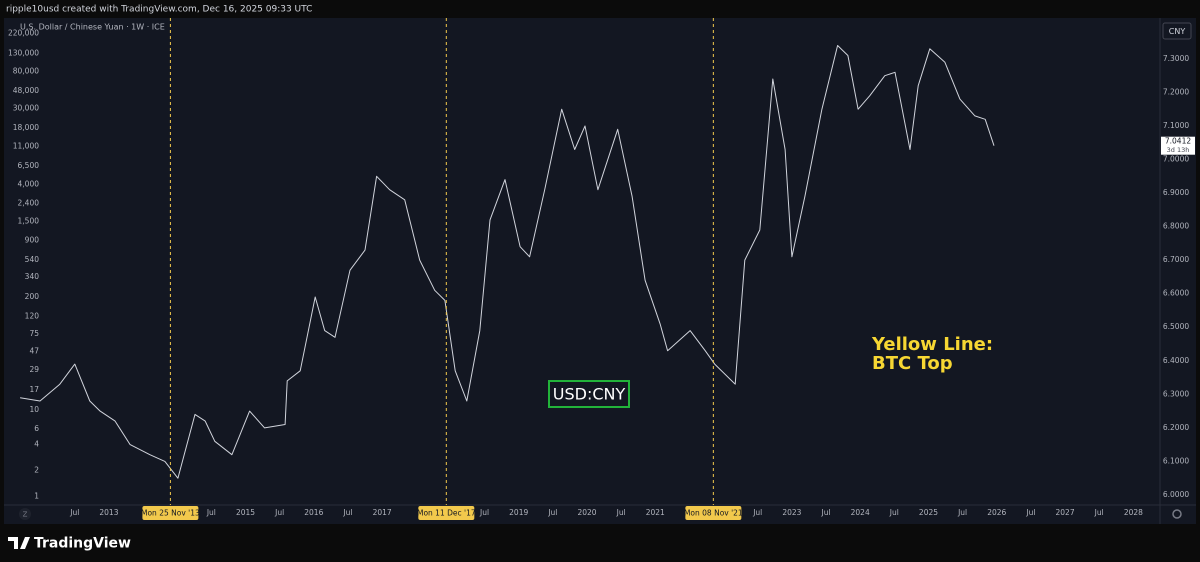  I want to click on y-tick-label: 18,000, so click(26, 127).